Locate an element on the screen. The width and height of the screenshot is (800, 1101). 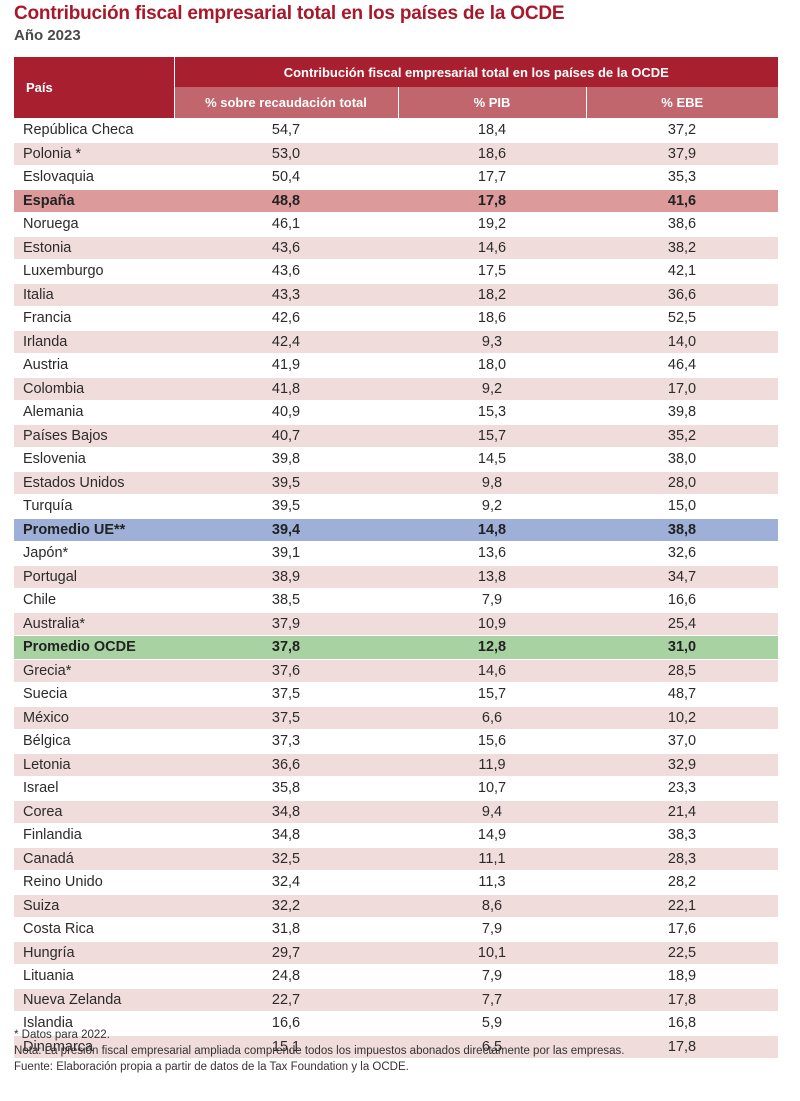
ebe-cell: 18,9 is located at coordinates (682, 976).